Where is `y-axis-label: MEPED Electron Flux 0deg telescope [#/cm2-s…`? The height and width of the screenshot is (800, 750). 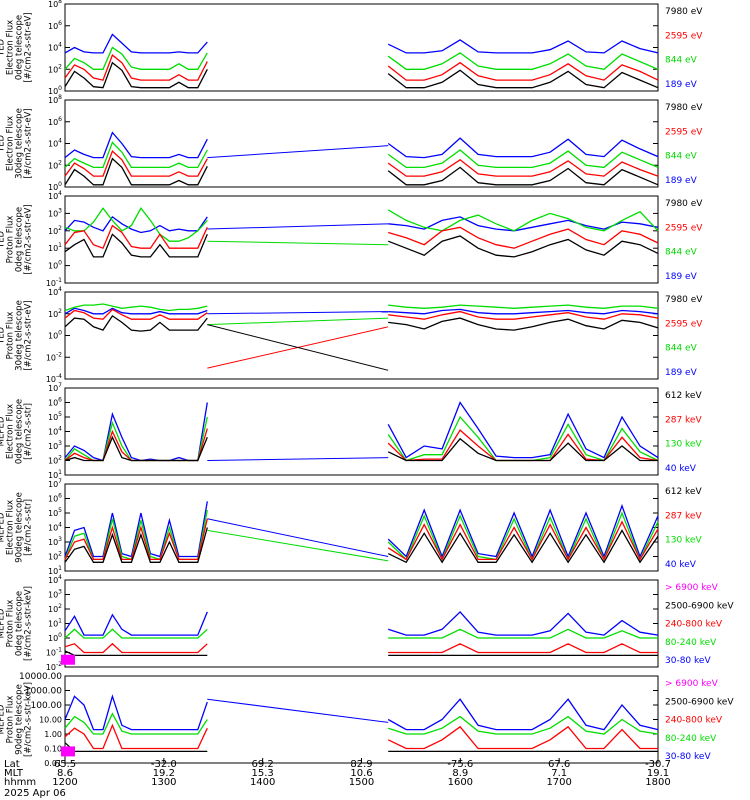 y-axis-label: MEPED Electron Flux 0deg telescope [#/cm2-s… is located at coordinates (17, 431).